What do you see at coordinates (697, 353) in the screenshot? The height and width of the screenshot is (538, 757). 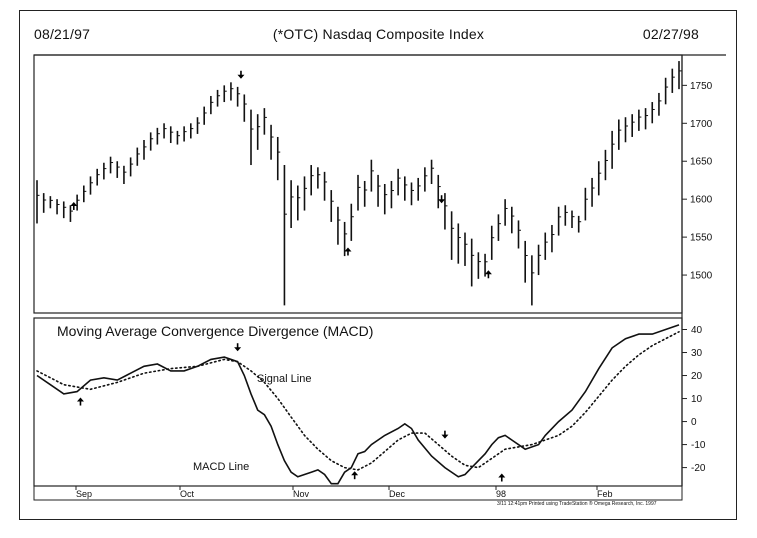 I see `macd-tick-label: 30` at bounding box center [697, 353].